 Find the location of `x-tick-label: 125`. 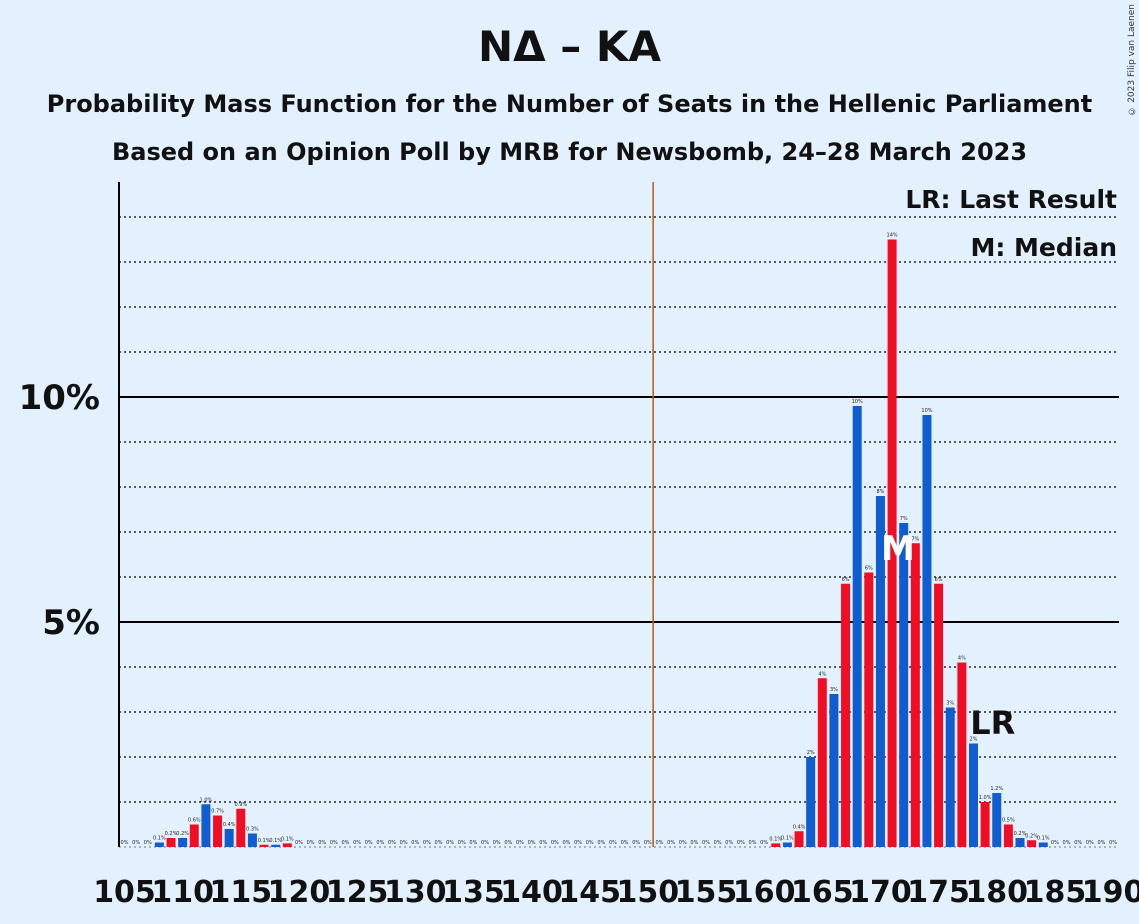

x-tick-label: 125 is located at coordinates (357, 892).